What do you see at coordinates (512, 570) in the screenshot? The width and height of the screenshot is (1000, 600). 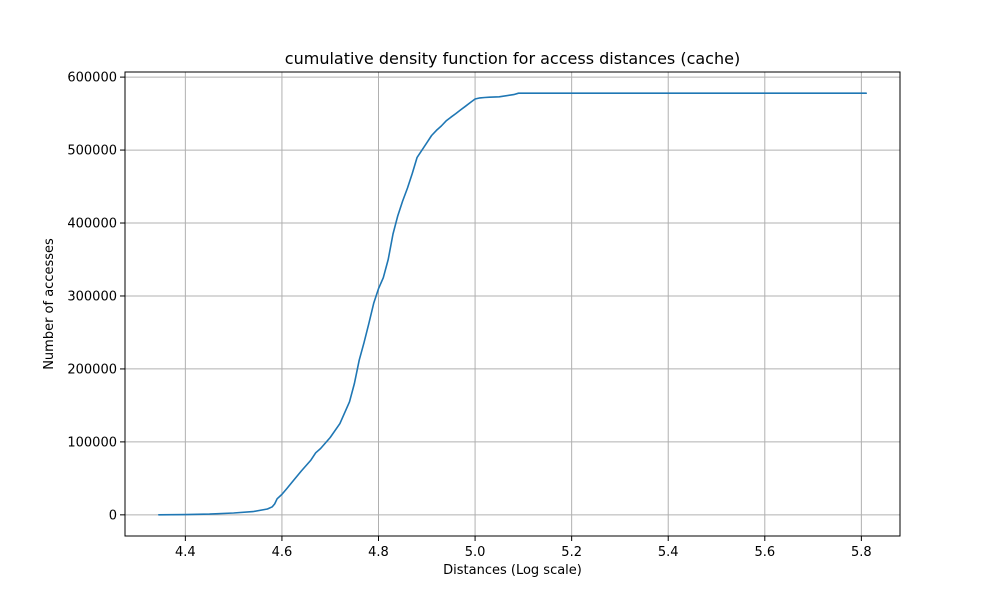 I see `x-axis-label: Distances (Log scale)` at bounding box center [512, 570].